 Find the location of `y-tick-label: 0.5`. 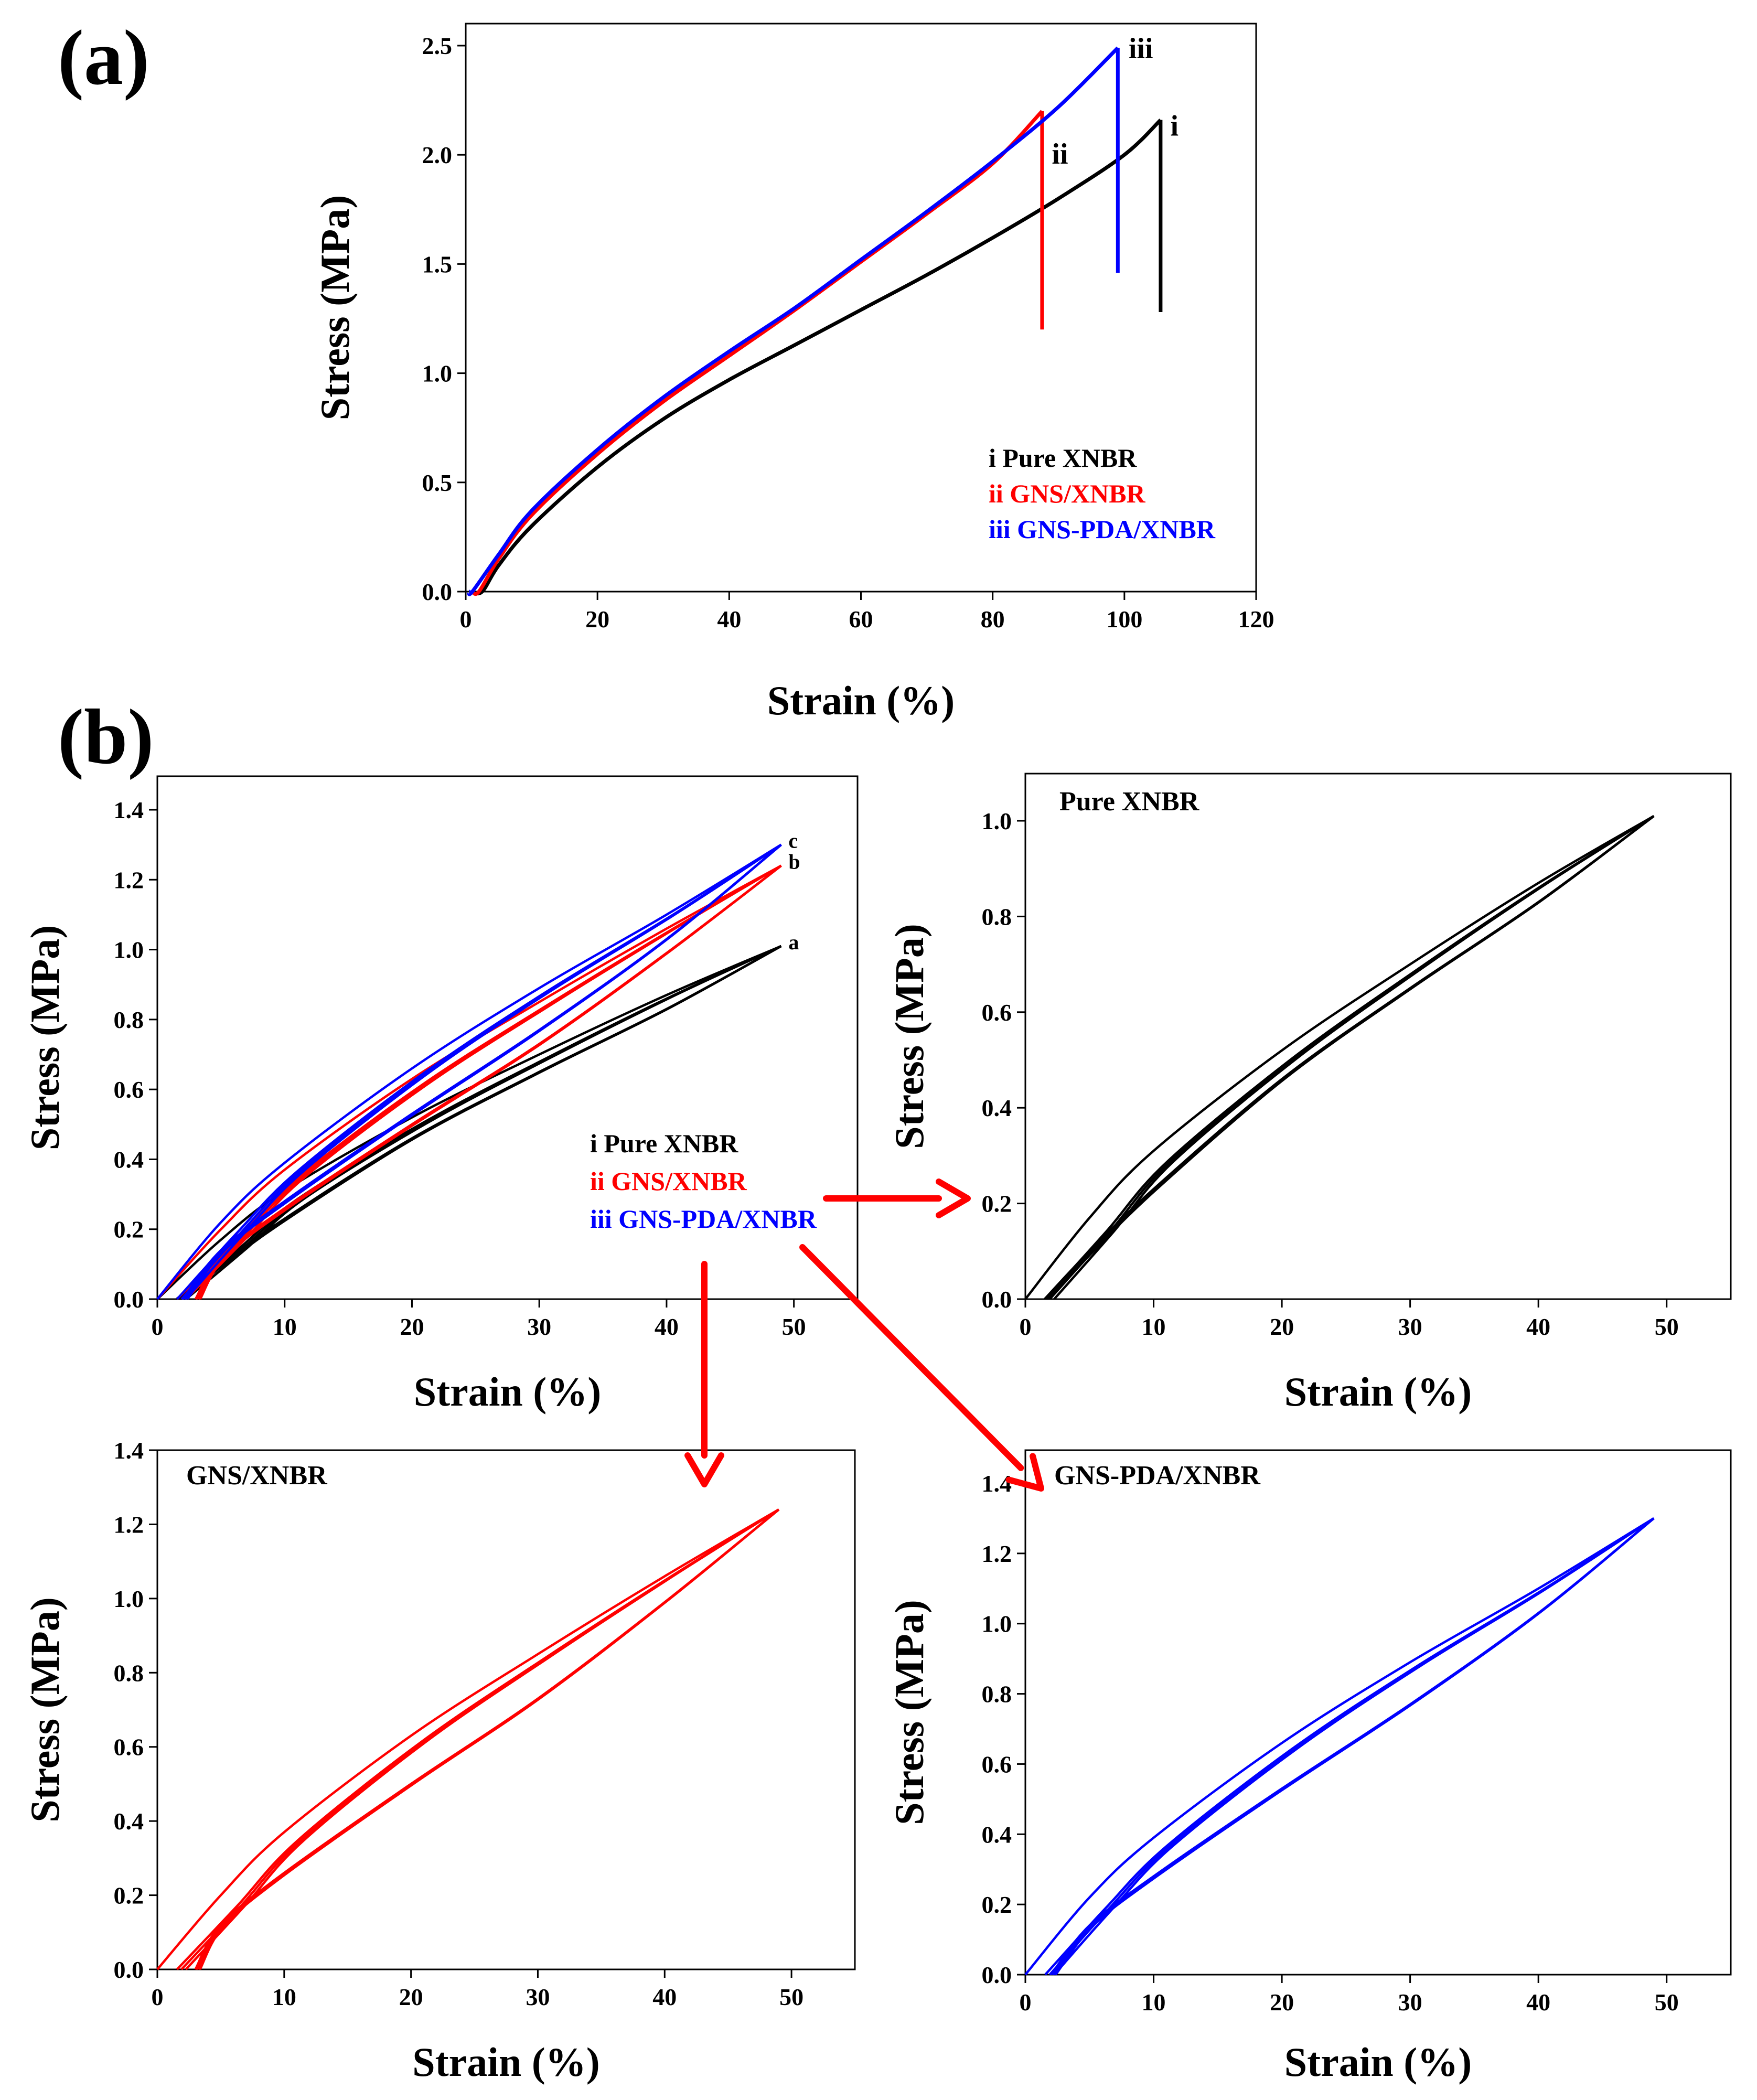

y-tick-label: 0.5 is located at coordinates (437, 482).